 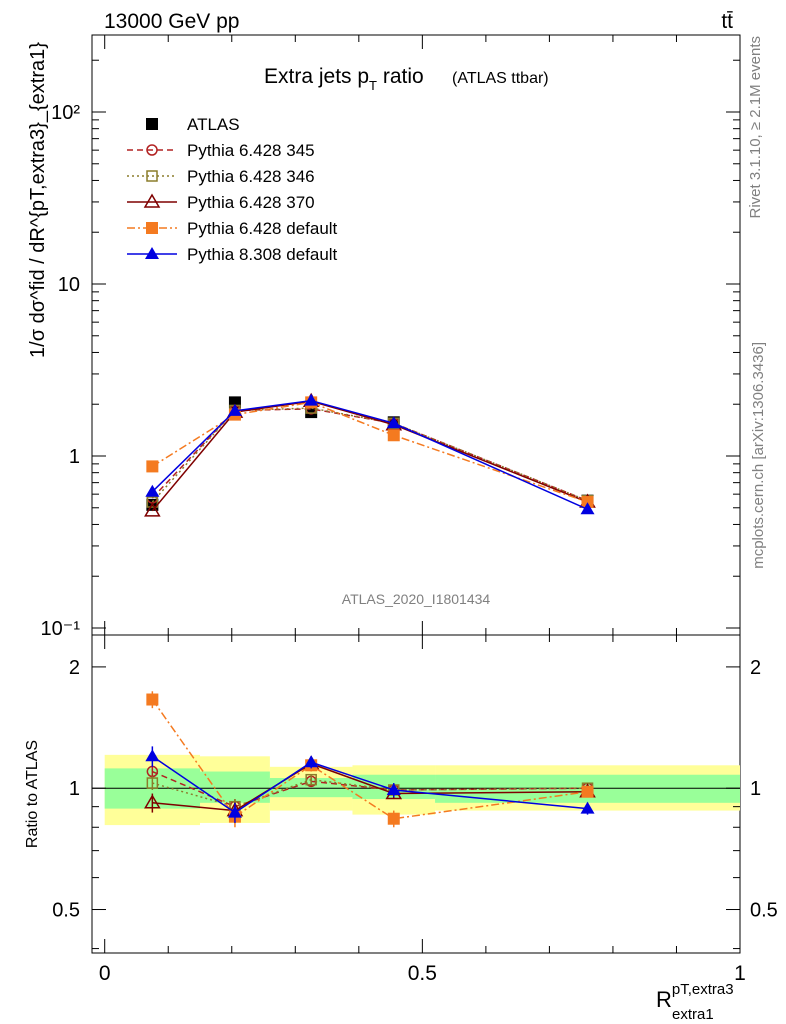 What do you see at coordinates (664, 999) in the screenshot?
I see `x-axis-label-main: R` at bounding box center [664, 999].